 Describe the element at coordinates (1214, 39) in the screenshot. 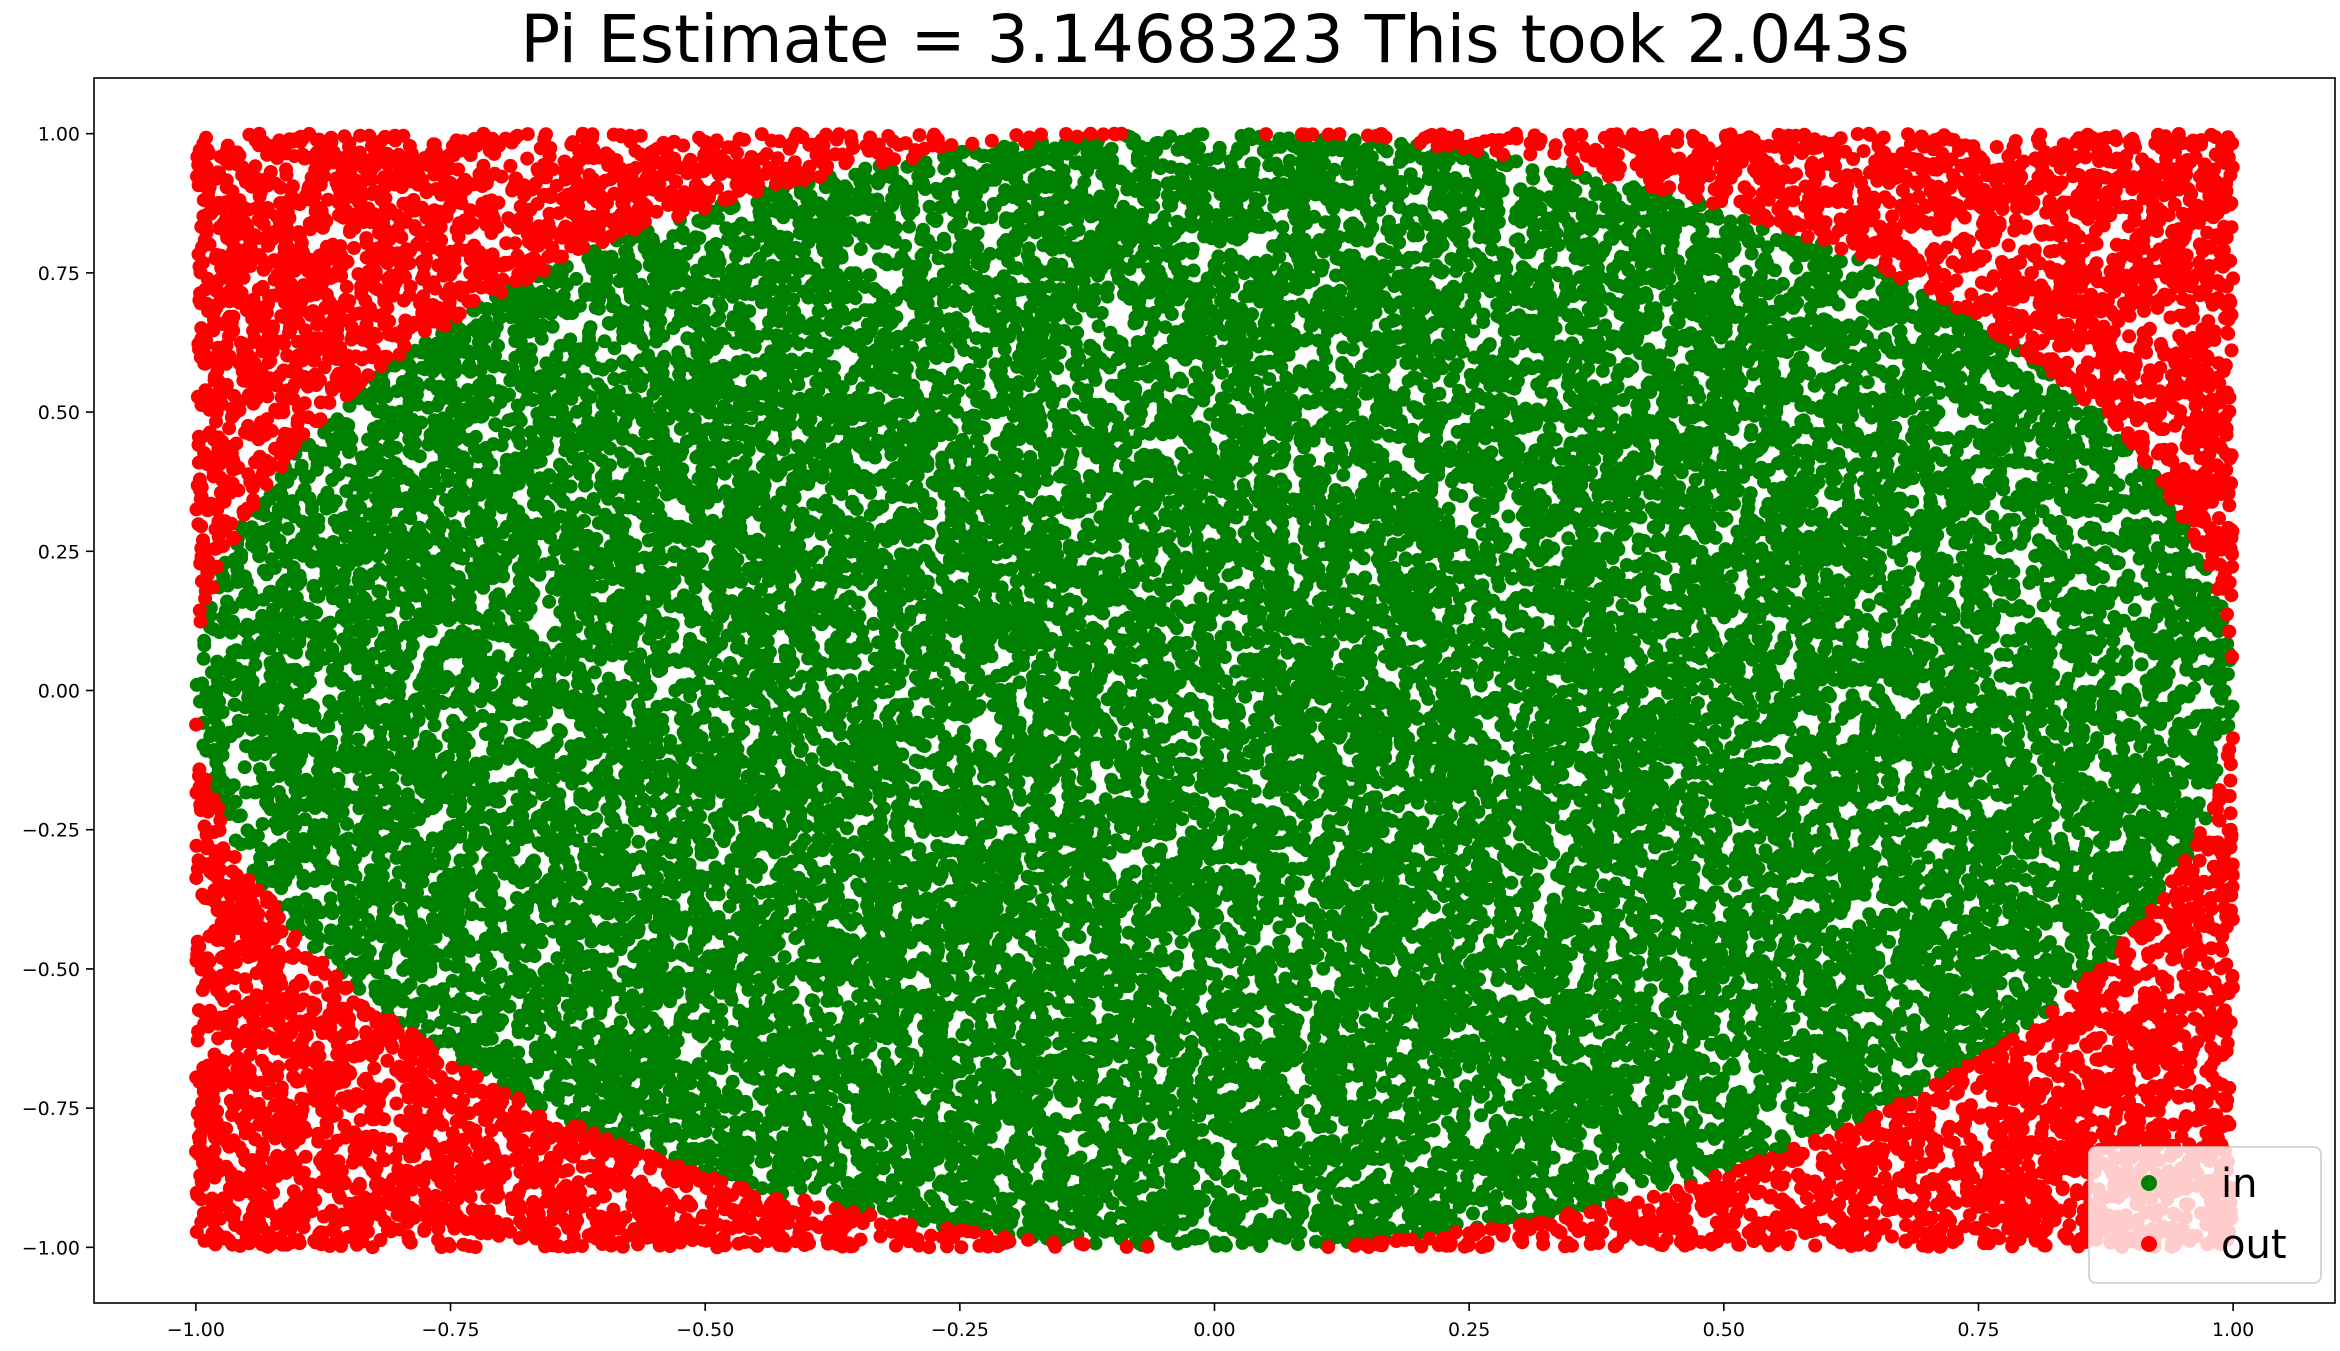

I see `chart-title: Pi Estimate = 3.1468323 This took 2.043s` at that location.